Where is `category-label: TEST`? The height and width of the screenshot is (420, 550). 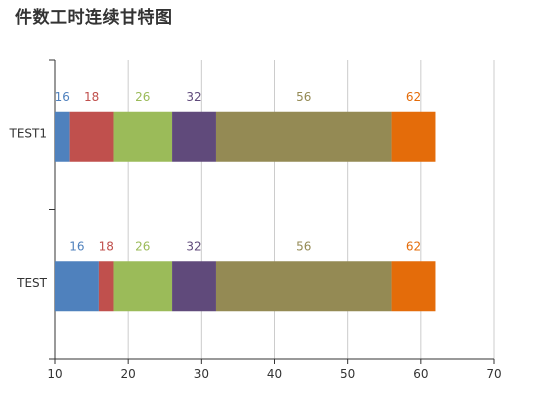 category-label: TEST is located at coordinates (32, 283).